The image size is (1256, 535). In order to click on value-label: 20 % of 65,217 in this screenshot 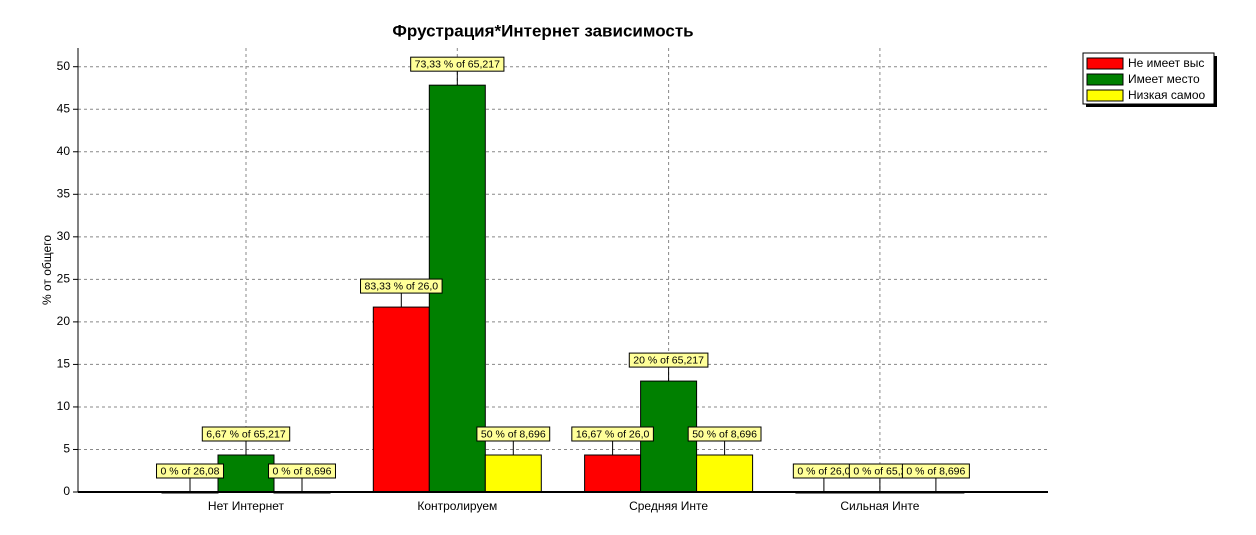, I will do `click(668, 360)`.